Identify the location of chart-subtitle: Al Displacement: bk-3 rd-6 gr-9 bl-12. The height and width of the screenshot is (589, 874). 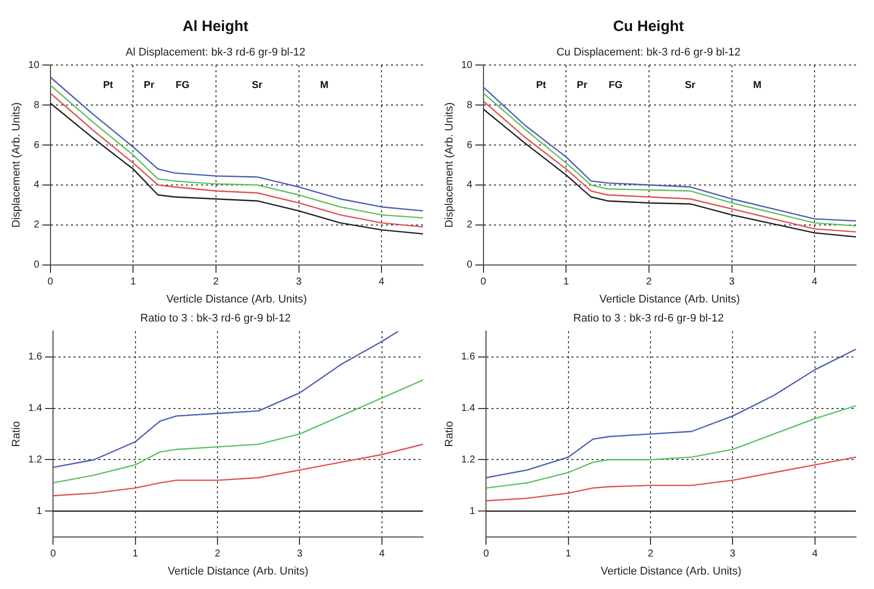
(216, 52).